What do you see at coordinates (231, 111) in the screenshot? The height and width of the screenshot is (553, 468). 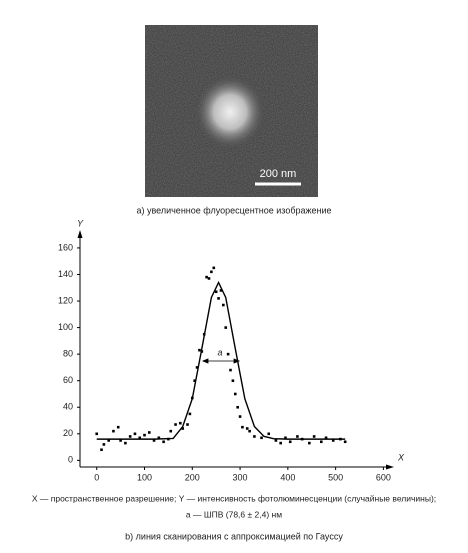 I see `fluorescence-image: 200 nm` at bounding box center [231, 111].